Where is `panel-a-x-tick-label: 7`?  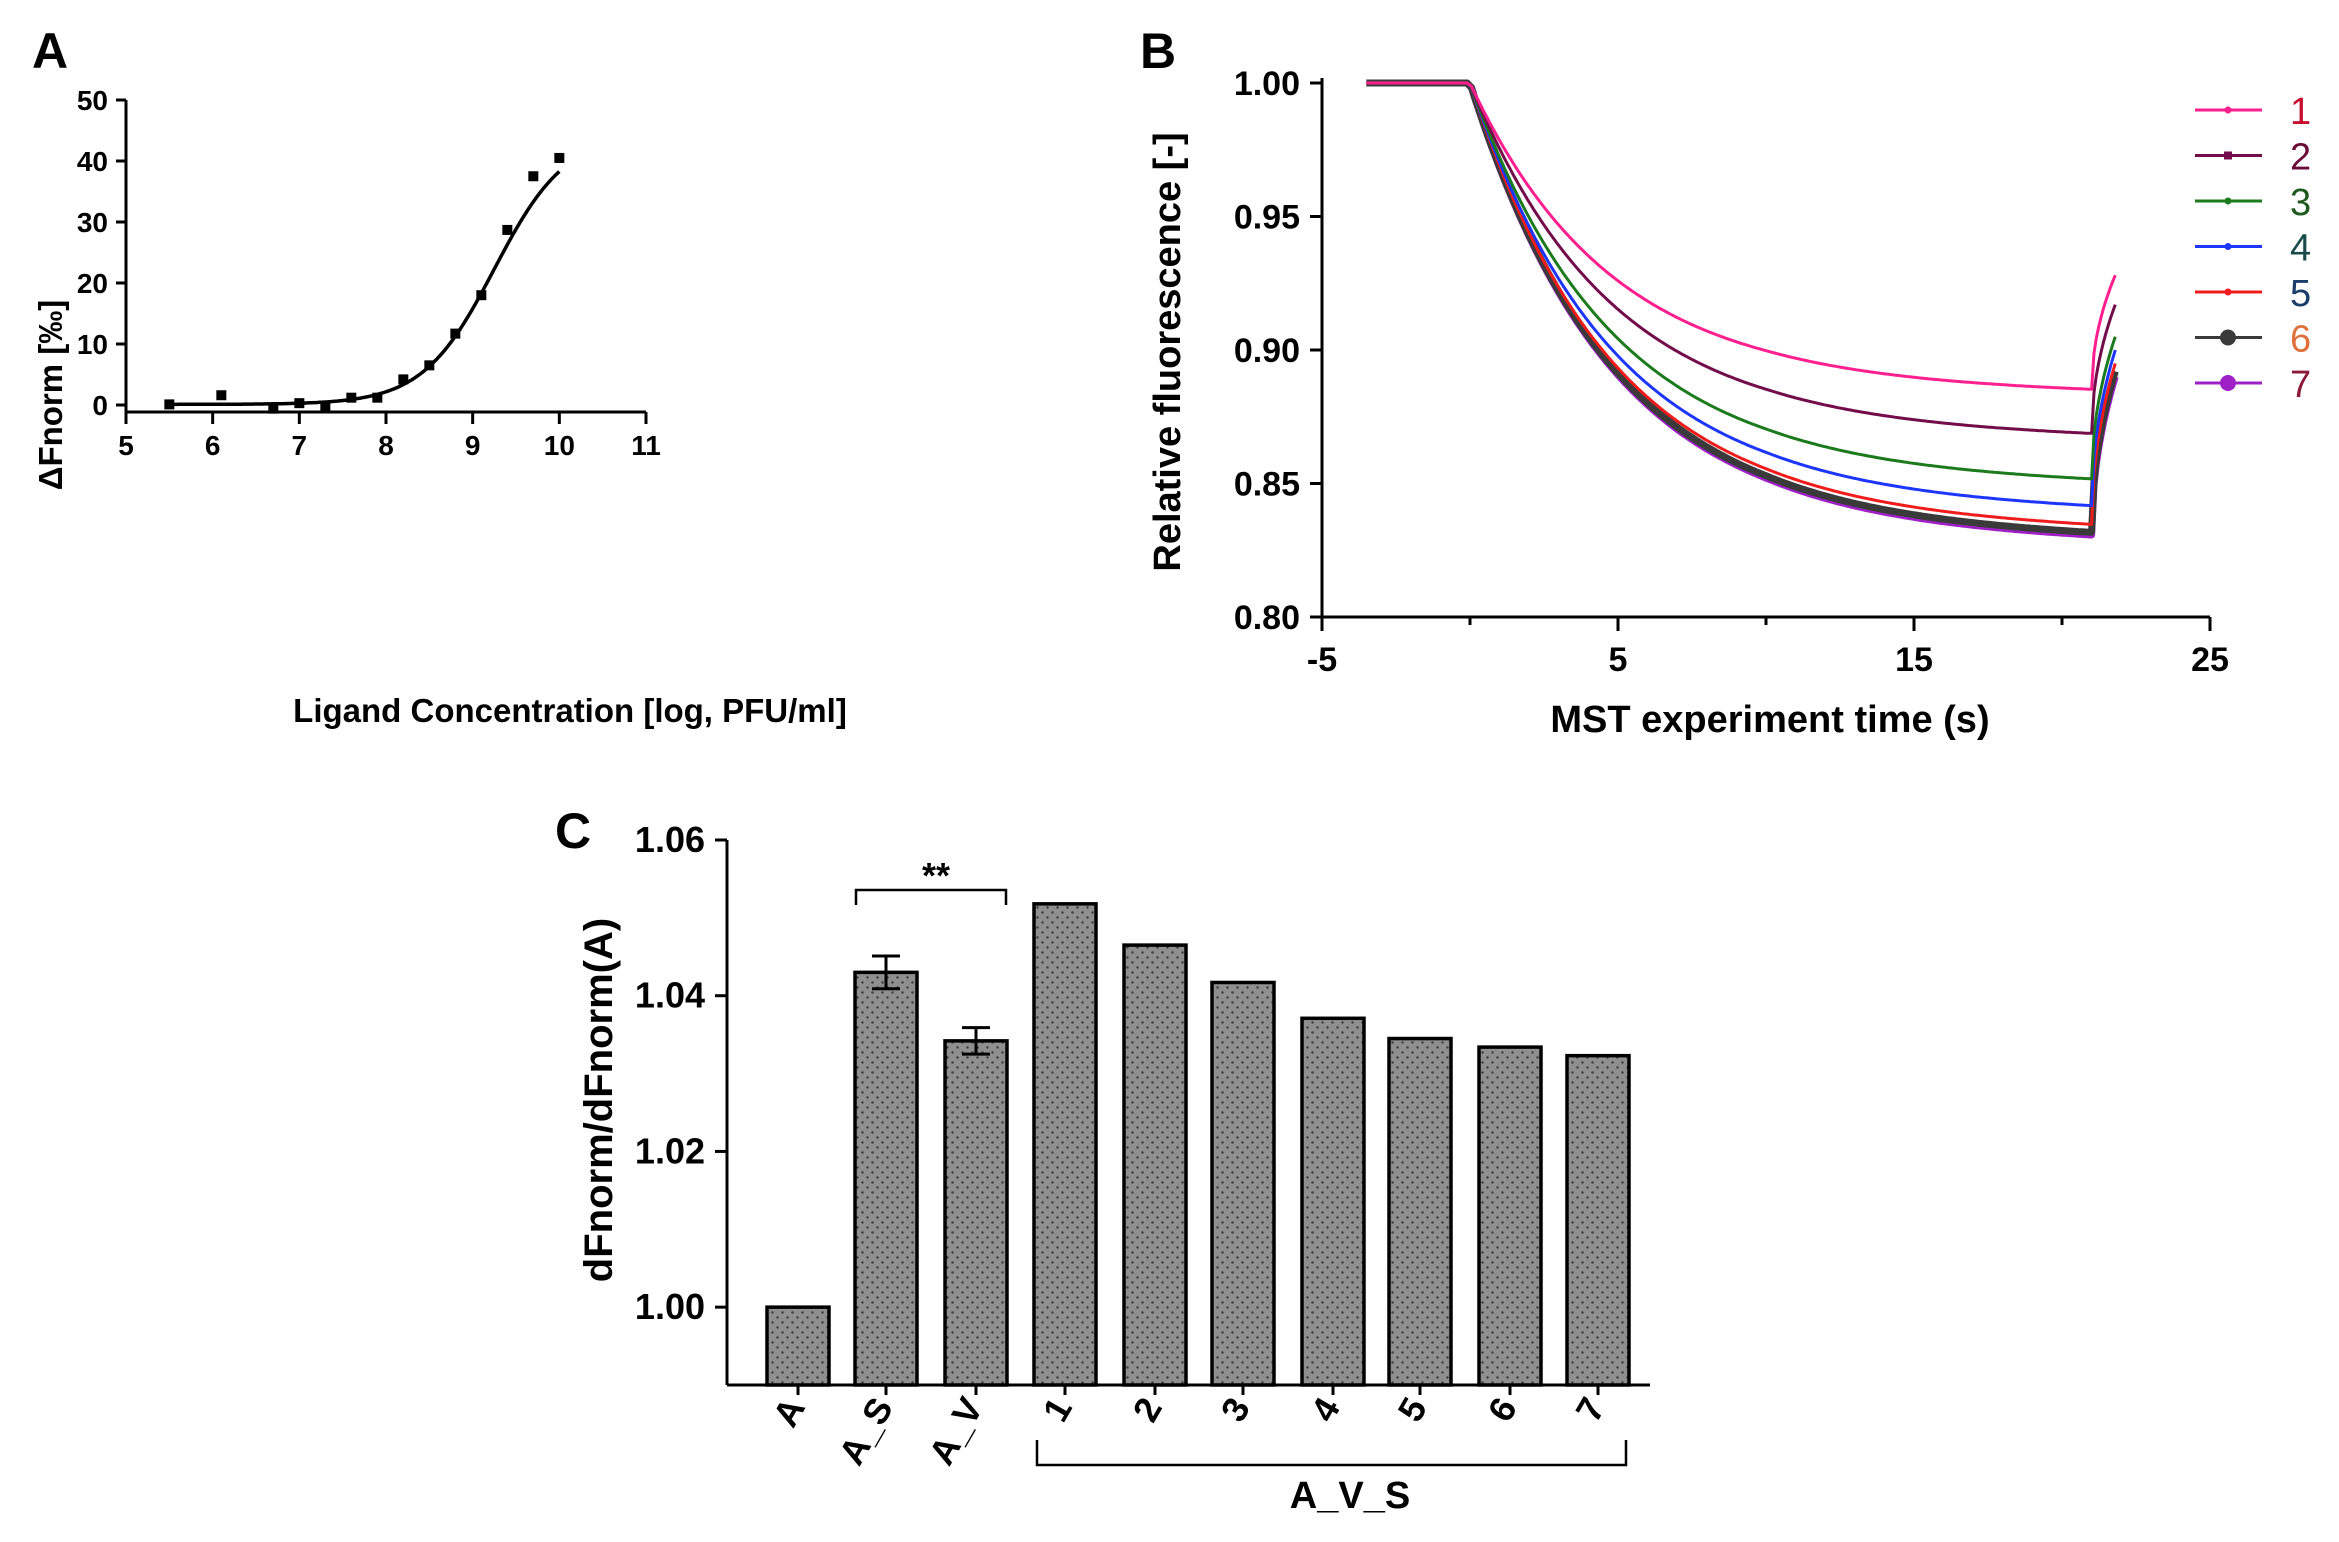
panel-a-x-tick-label: 7 is located at coordinates (300, 445).